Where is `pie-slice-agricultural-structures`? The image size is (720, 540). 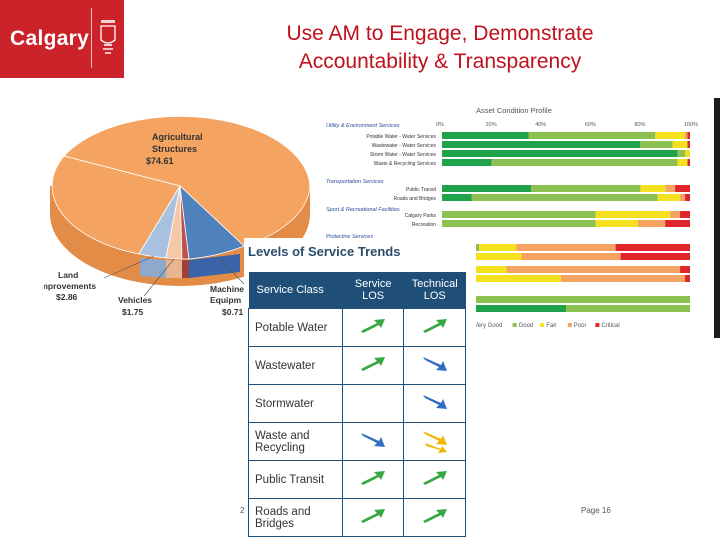
pie-slice-agricultural-structures is located at coordinates (187, 181).